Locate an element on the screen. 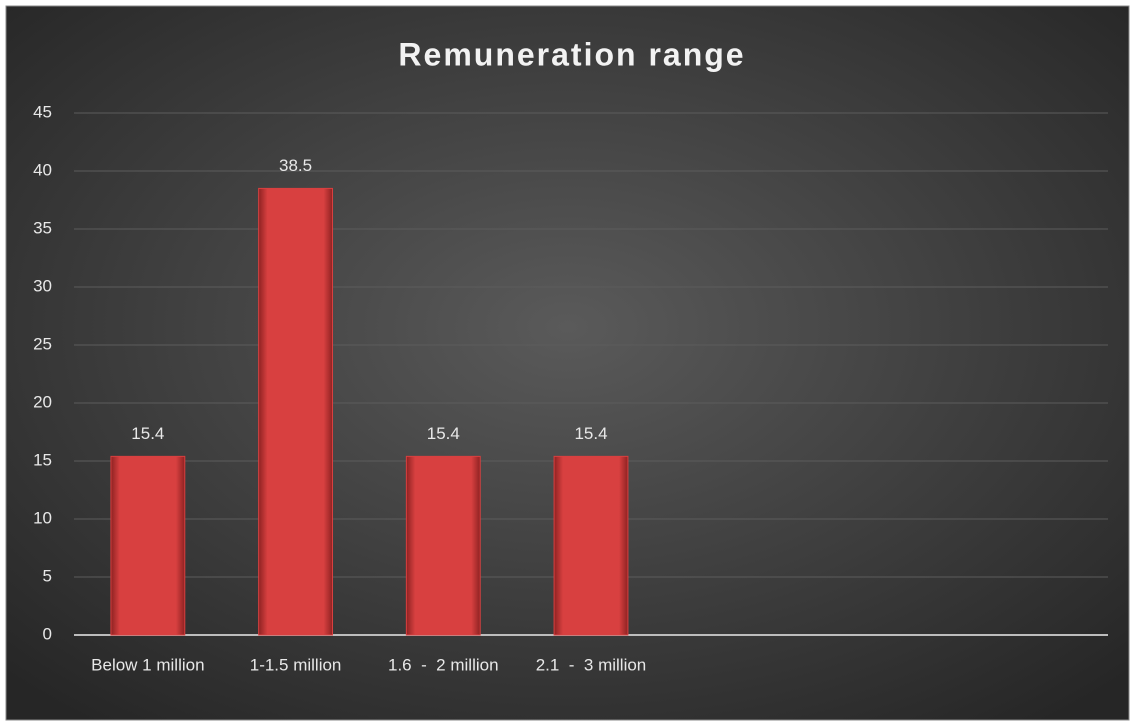 The image size is (1135, 721). y-tick-label: 30 is located at coordinates (42, 285).